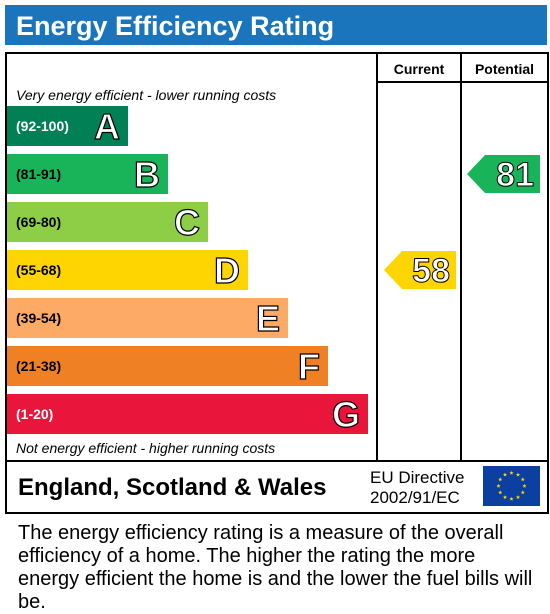 The height and width of the screenshot is (614, 550). I want to click on band-d: (55-68) D, so click(127, 270).